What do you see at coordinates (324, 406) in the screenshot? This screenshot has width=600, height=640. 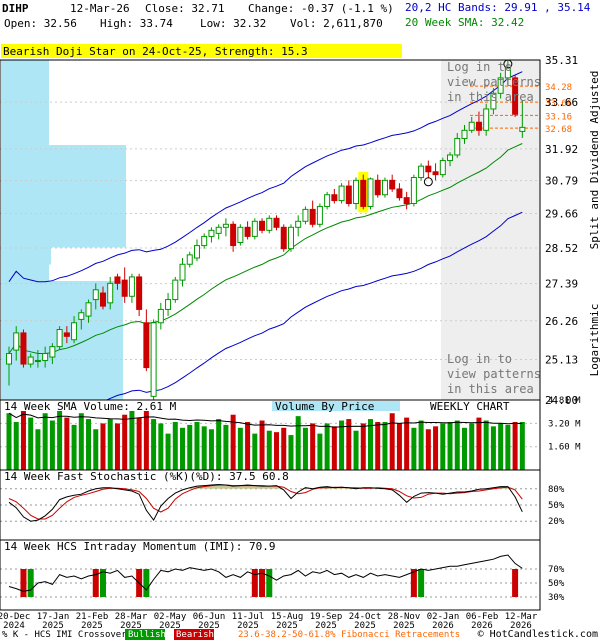 I see `vbp-label: Volume By Price` at bounding box center [324, 406].